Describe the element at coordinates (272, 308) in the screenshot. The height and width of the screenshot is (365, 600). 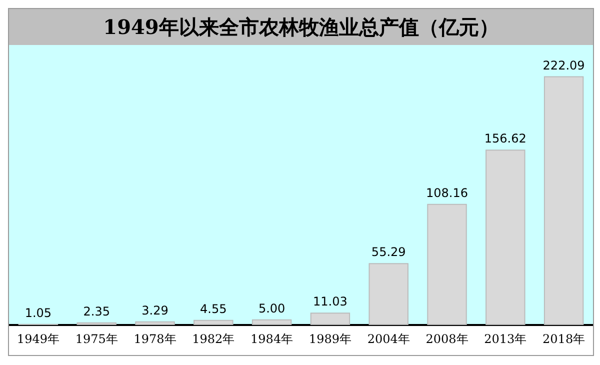
I see `data-label: 5.00` at that location.